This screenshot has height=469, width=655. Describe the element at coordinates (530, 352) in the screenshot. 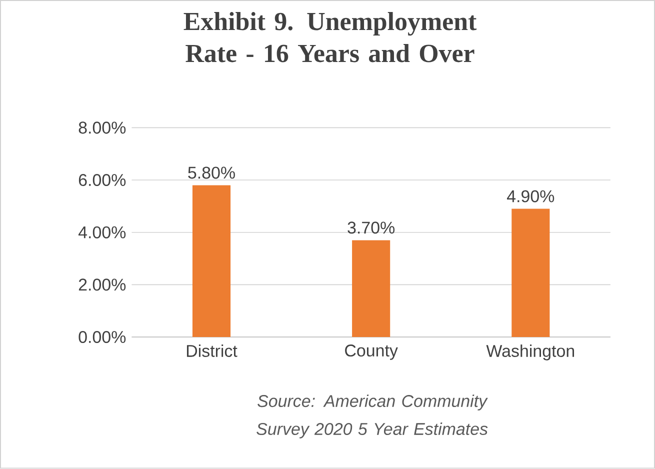

I see `x-tick-label: Washington` at that location.